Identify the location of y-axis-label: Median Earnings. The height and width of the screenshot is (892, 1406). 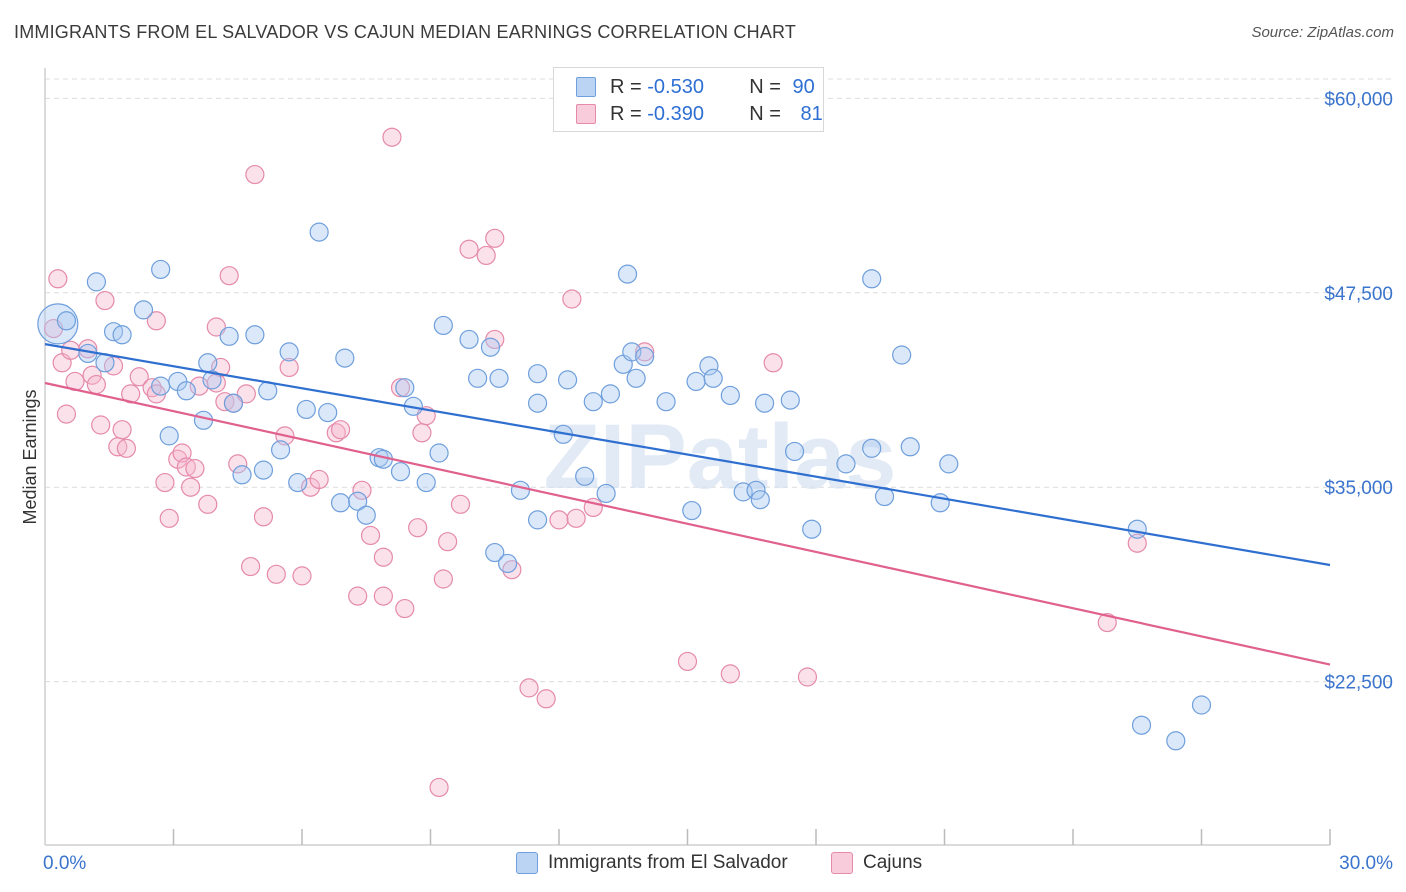
(30, 456).